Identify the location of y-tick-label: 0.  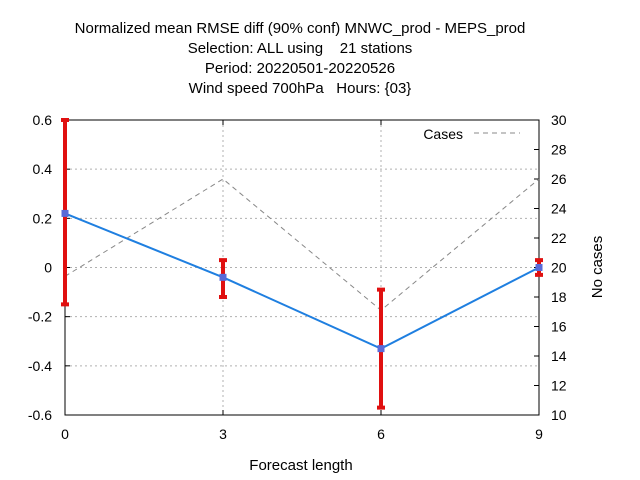
(48, 268).